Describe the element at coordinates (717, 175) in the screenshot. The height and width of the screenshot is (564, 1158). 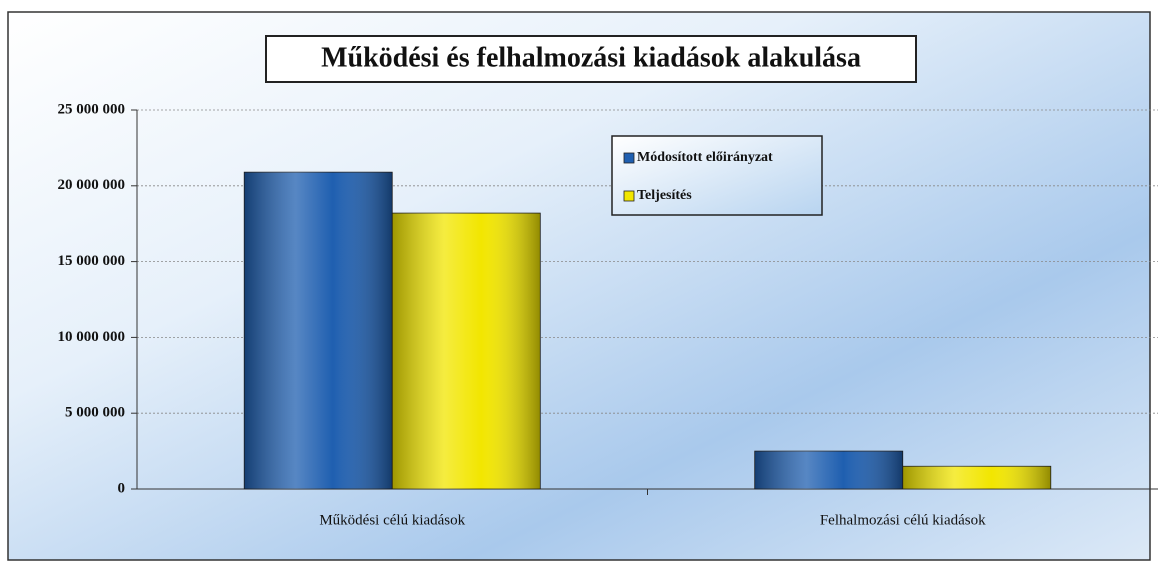
I see `legend-box` at that location.